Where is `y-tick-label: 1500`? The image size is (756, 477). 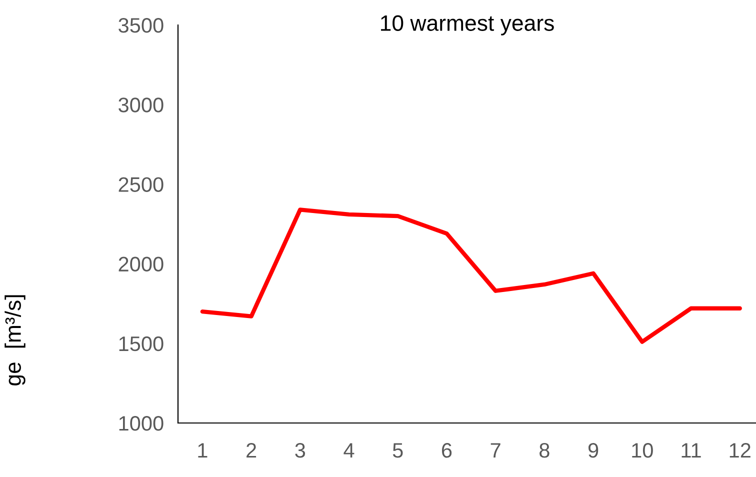
y-tick-label: 1500 is located at coordinates (141, 344).